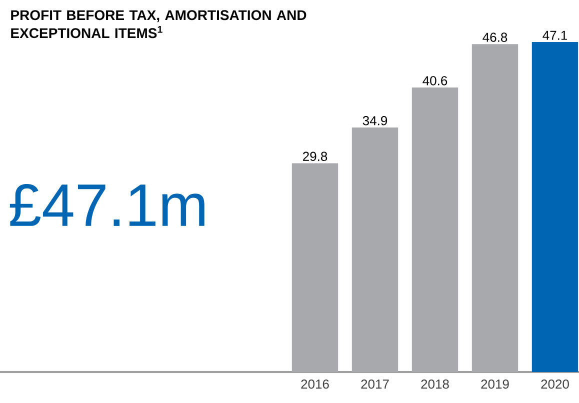  I want to click on data-label: 46.8, so click(495, 37).